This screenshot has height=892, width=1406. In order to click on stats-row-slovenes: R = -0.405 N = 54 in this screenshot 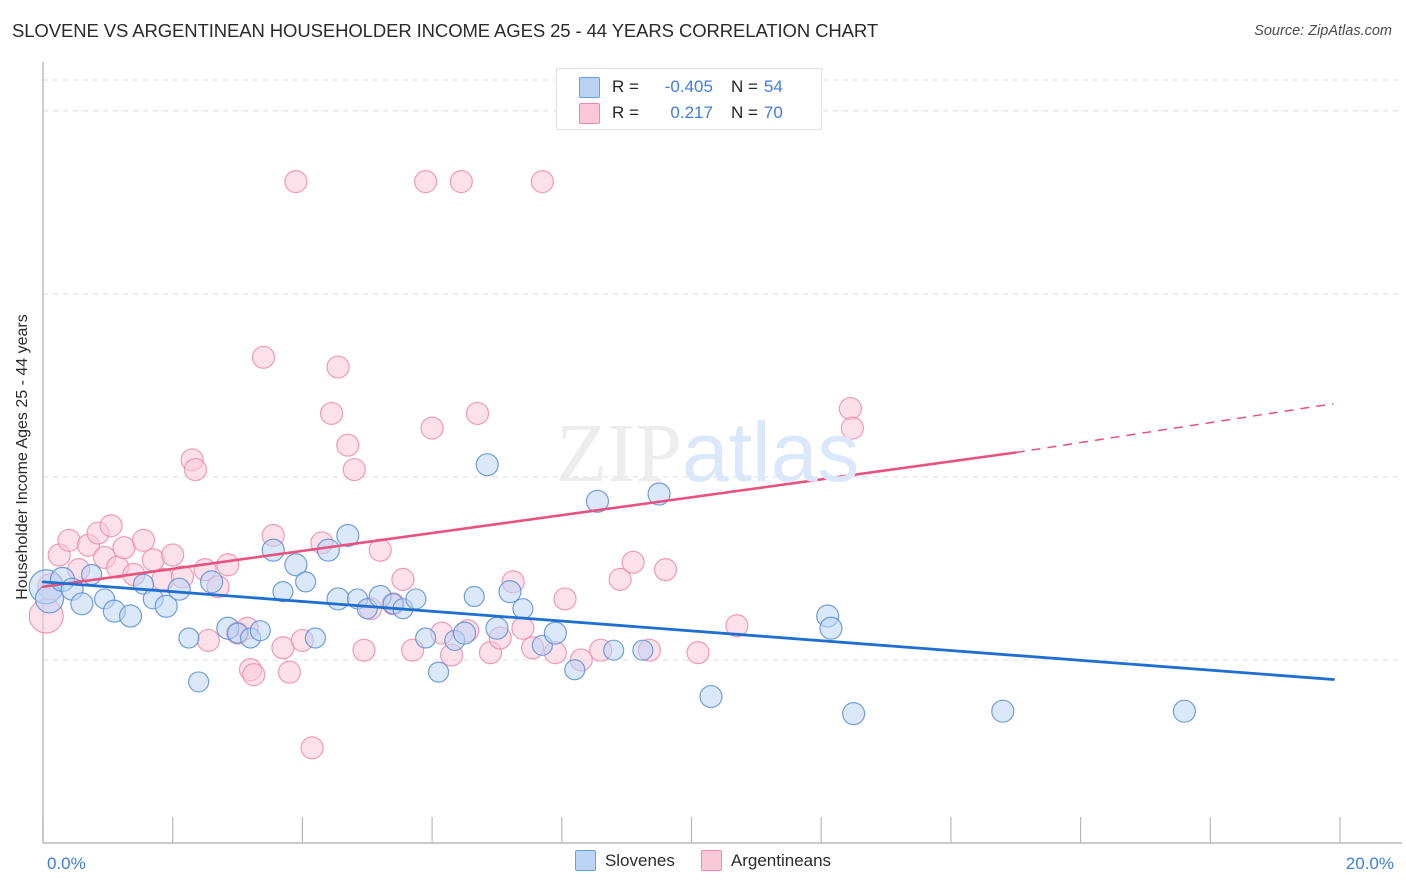, I will do `click(681, 87)`.